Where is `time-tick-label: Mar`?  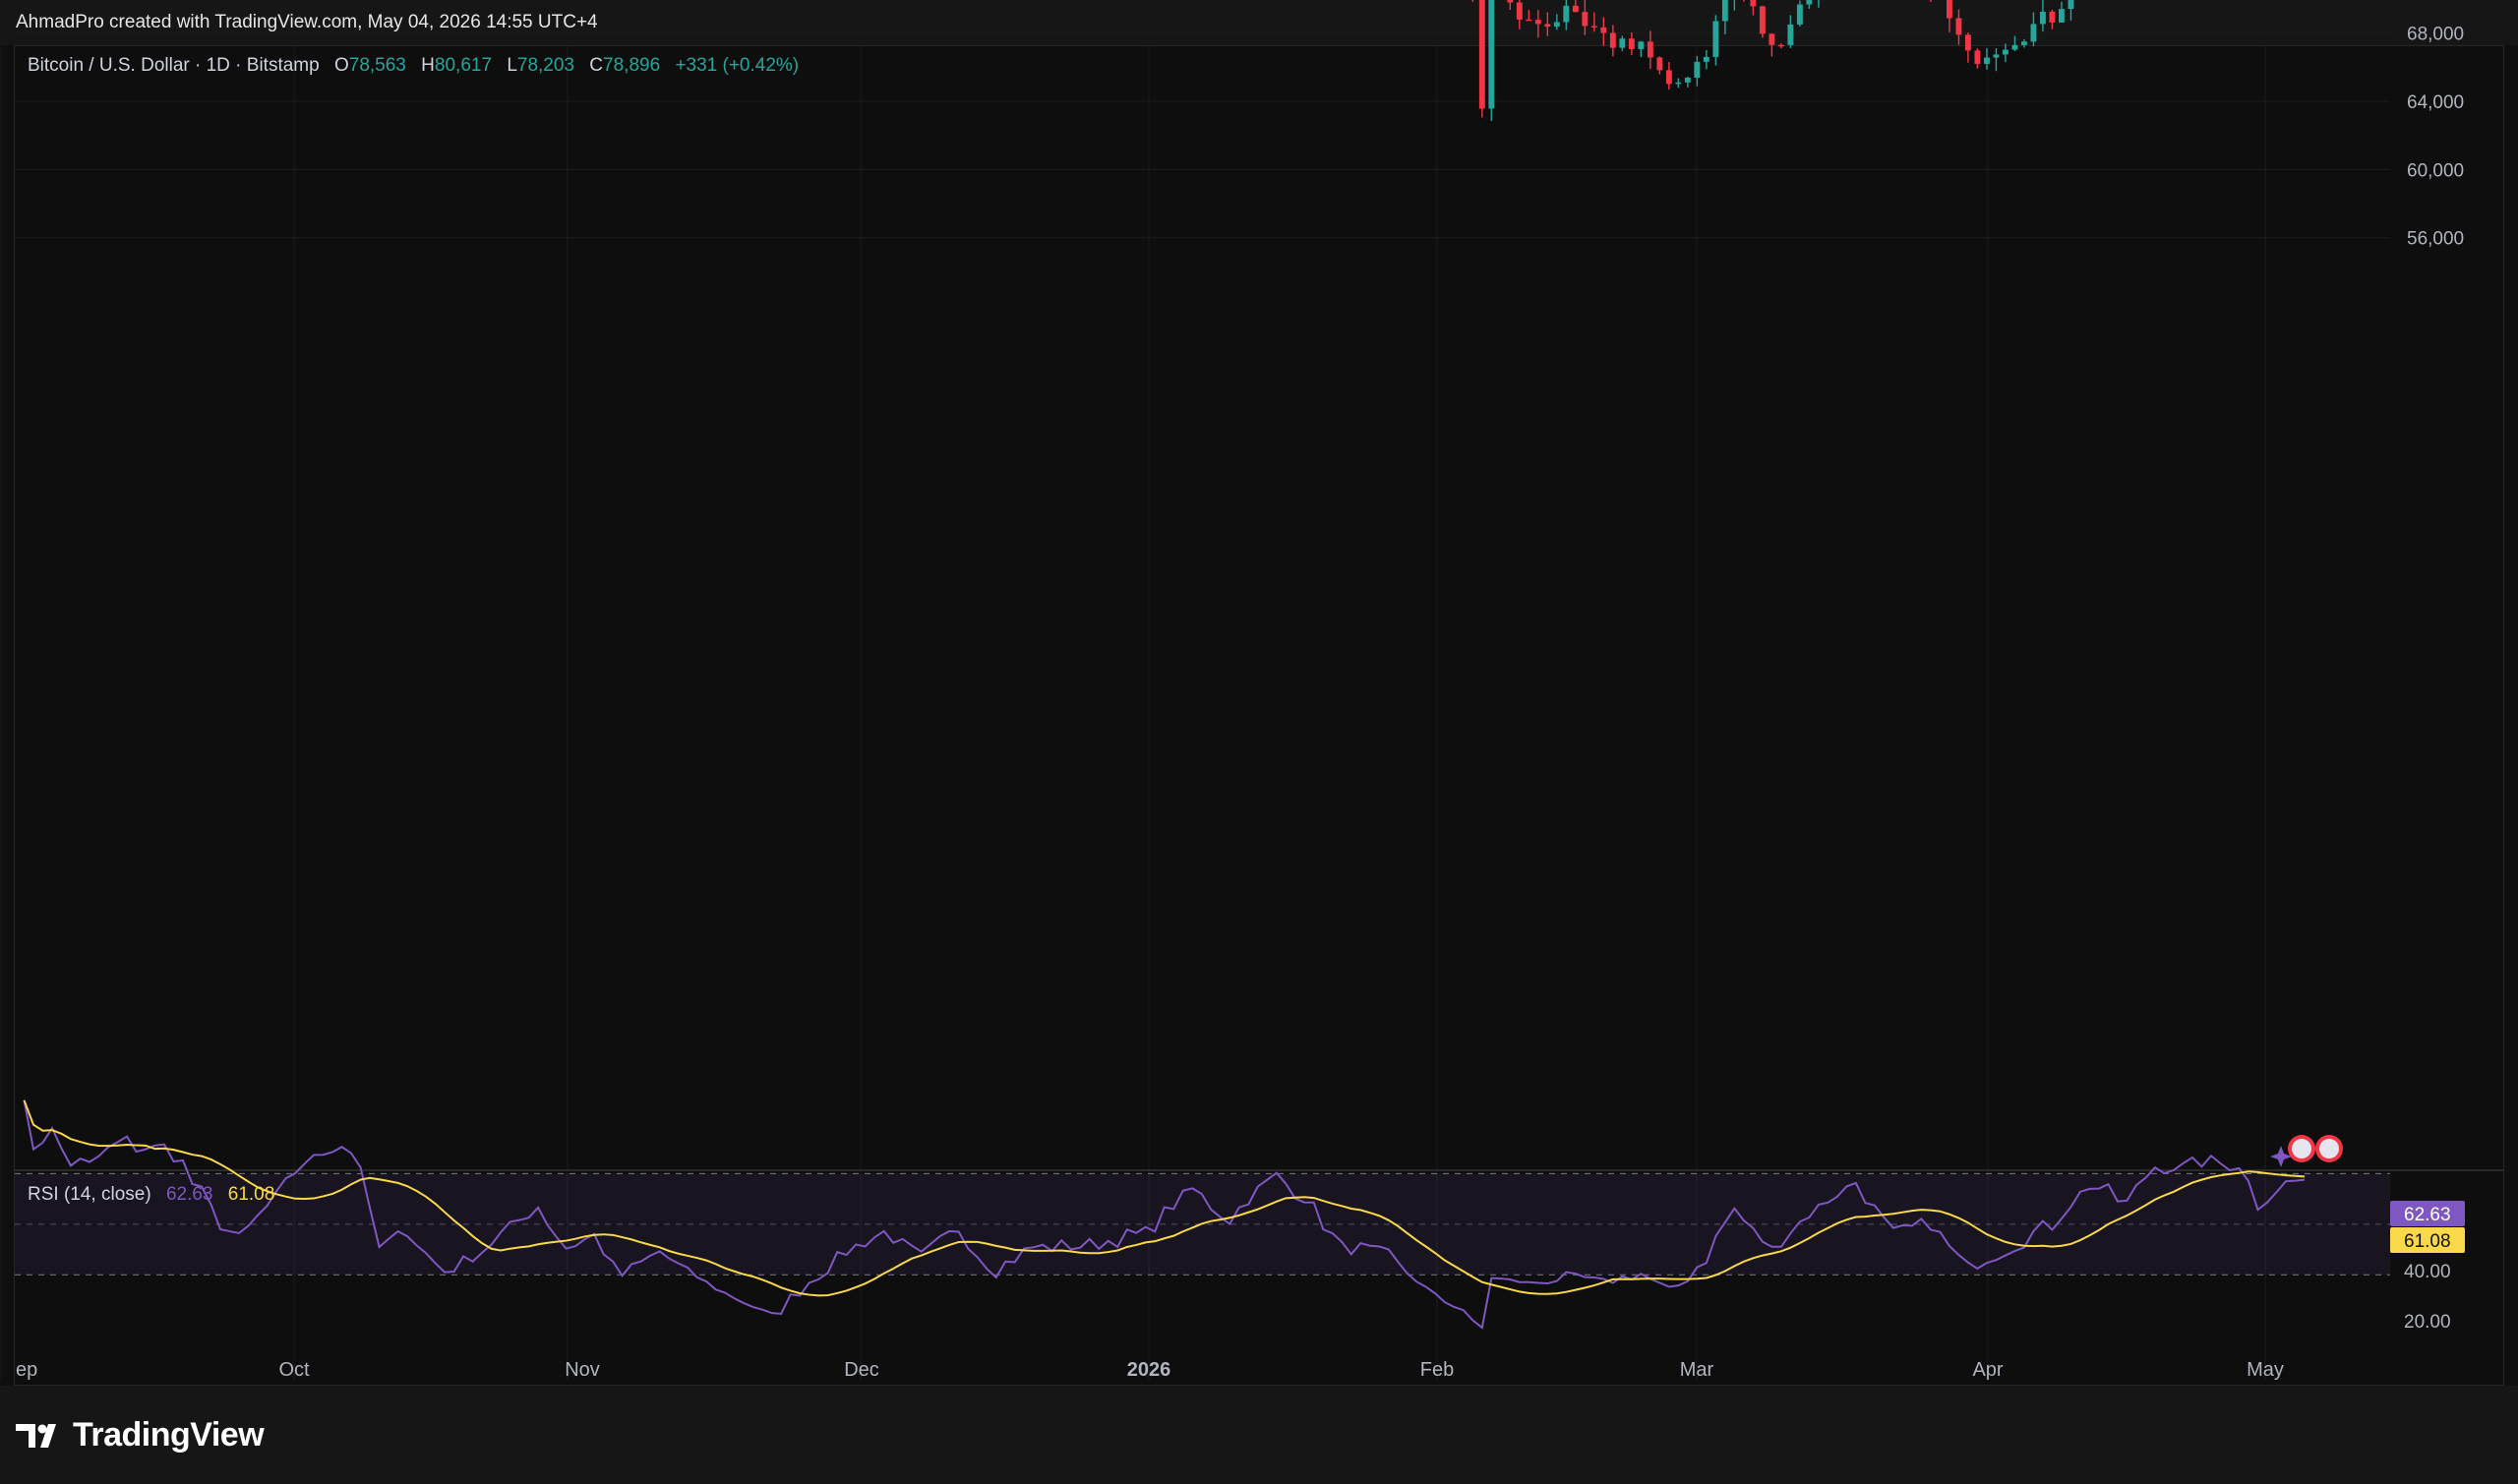
time-tick-label: Mar is located at coordinates (1697, 1370).